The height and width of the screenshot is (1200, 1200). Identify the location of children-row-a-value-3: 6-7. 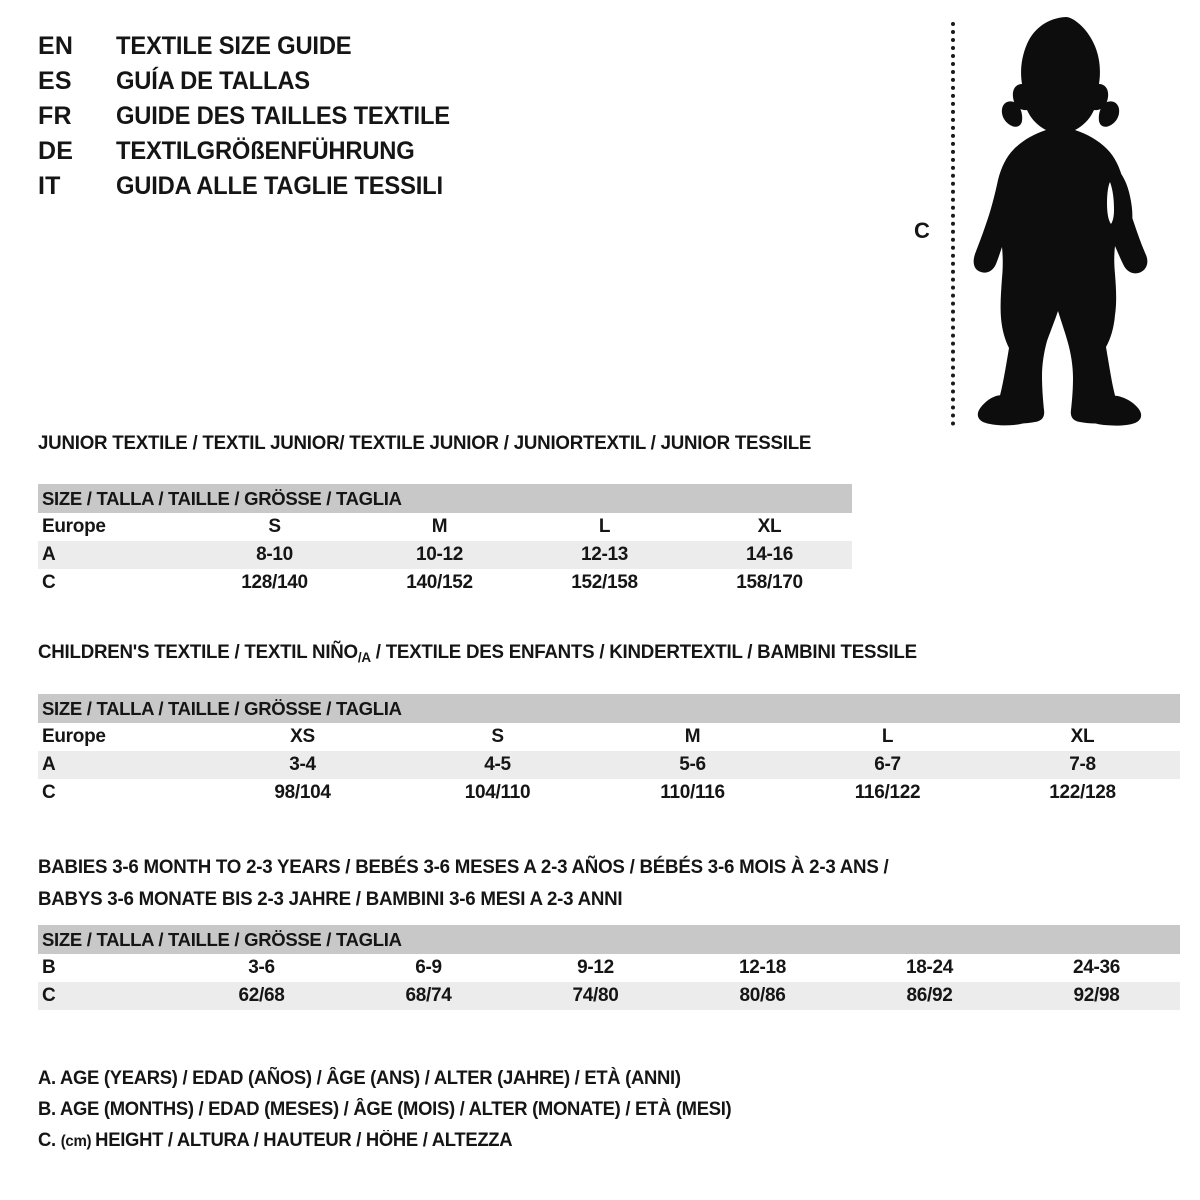
(887, 765).